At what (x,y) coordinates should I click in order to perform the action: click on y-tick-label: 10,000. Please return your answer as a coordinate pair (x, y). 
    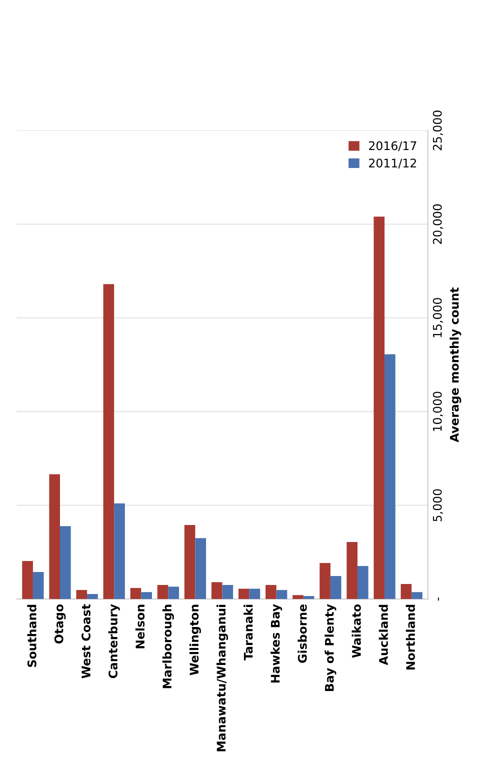
    Looking at the image, I should click on (438, 411).